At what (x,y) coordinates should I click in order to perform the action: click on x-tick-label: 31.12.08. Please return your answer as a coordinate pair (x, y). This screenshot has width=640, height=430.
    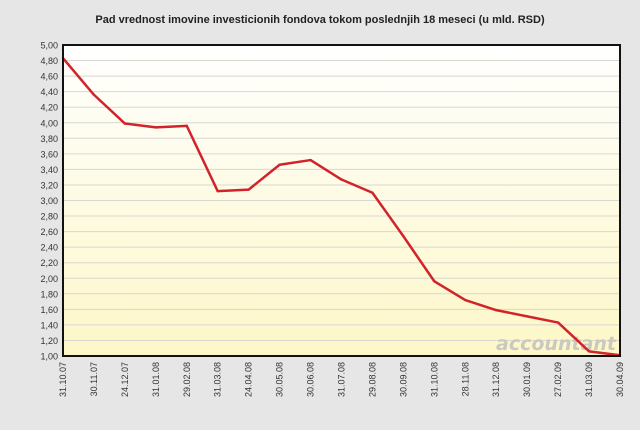
    Looking at the image, I should click on (496, 379).